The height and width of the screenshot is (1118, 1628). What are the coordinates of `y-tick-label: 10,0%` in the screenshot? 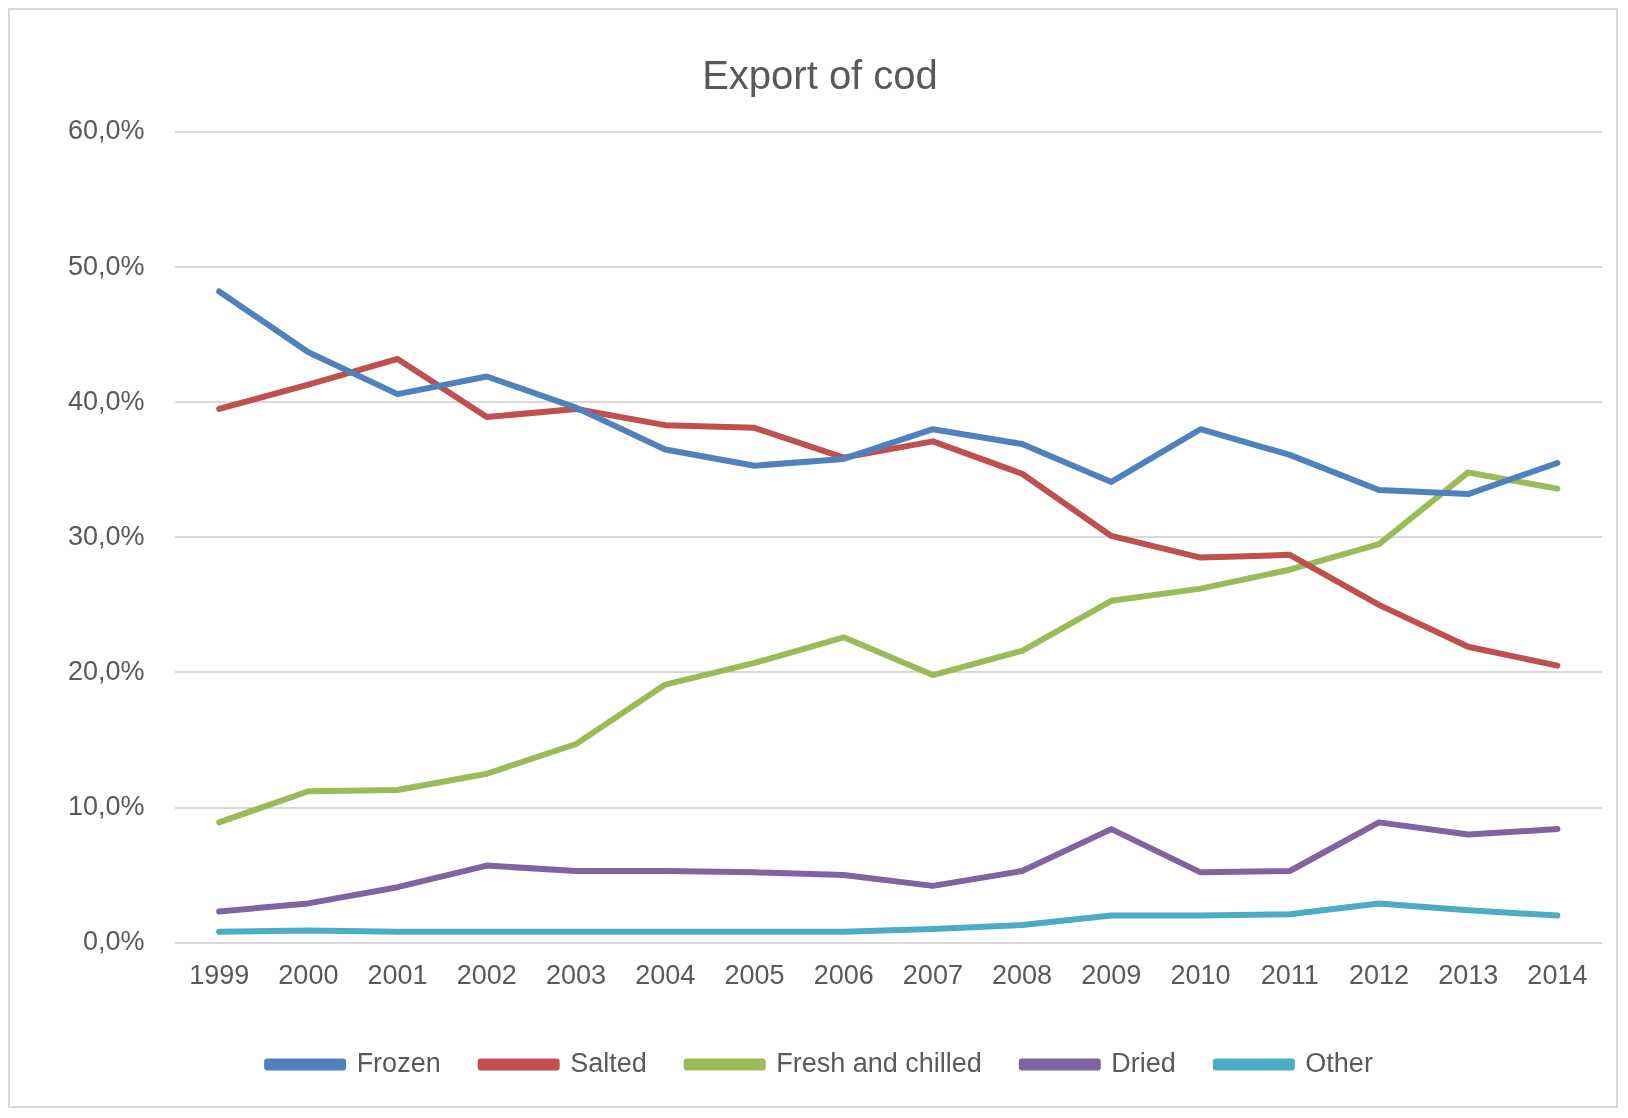 It's located at (106, 805).